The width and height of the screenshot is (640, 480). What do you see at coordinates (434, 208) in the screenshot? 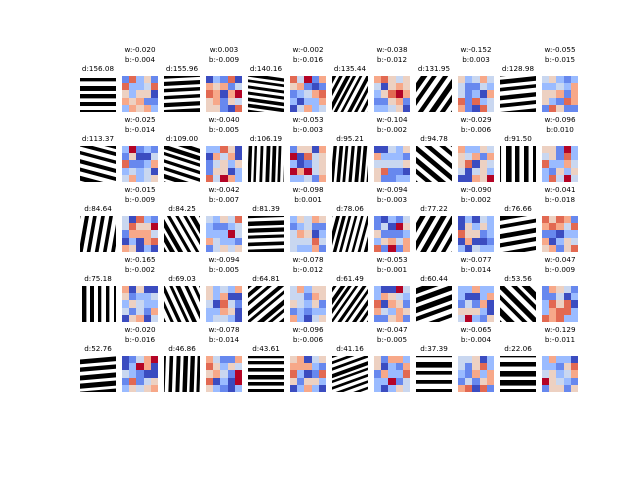
I see `patch-distance-label: d:77.22` at bounding box center [434, 208].